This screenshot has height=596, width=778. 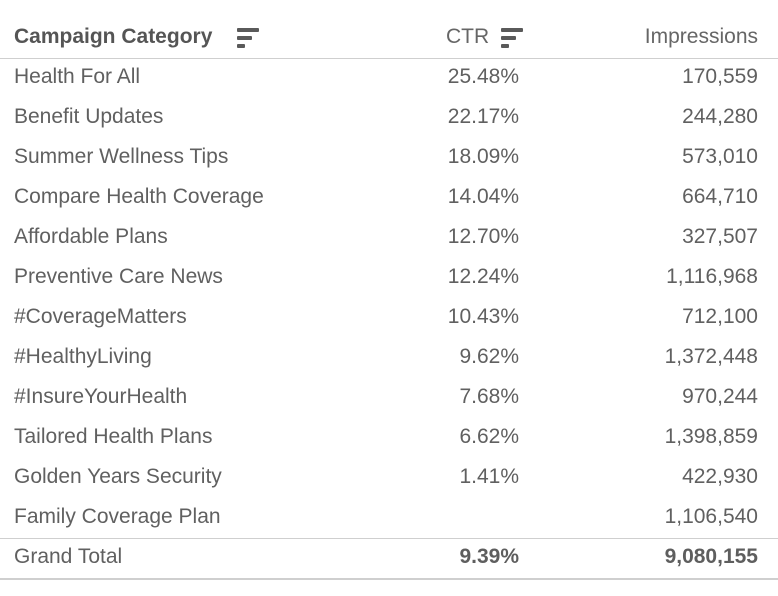 I want to click on table-row: Benefit Updates 22.17% 244,280, so click(x=389, y=119).